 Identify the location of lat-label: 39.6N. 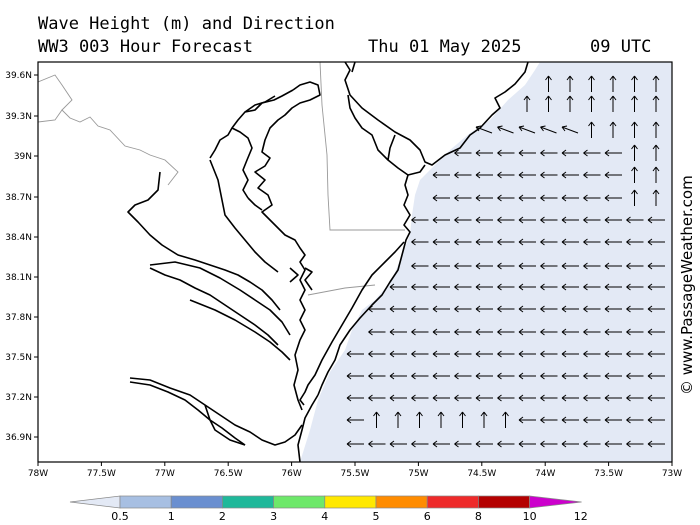
(18, 76).